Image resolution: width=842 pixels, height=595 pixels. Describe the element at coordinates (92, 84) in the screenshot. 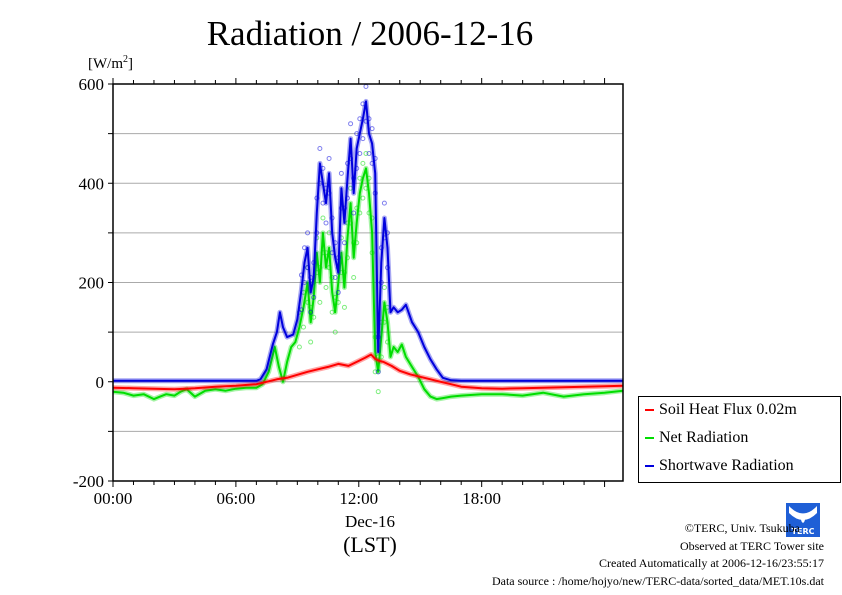

I see `y-tick-label: 600` at that location.